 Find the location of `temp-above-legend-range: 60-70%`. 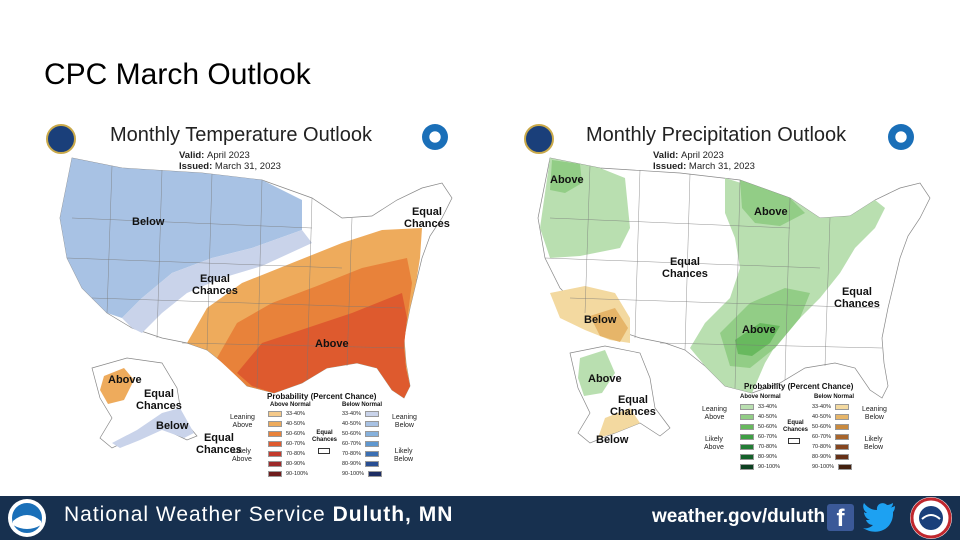

temp-above-legend-range: 60-70% is located at coordinates (295, 444).